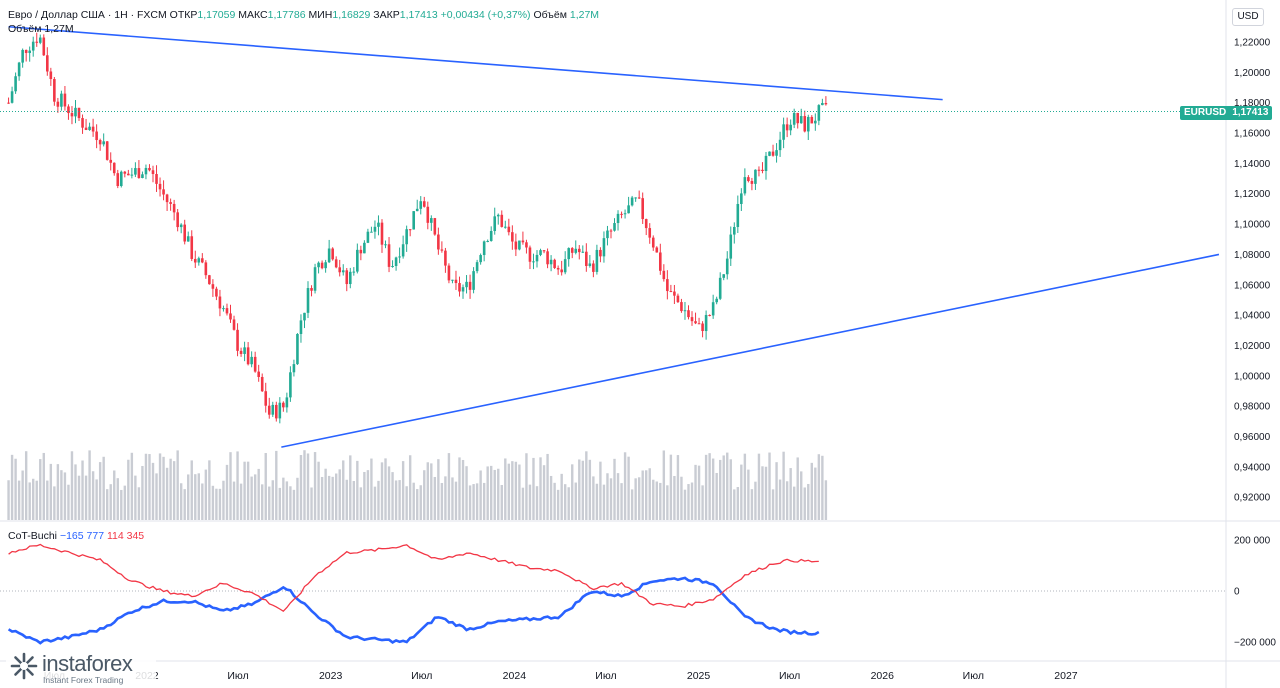 This screenshot has width=1280, height=688. What do you see at coordinates (418, 15) in the screenshot?
I see `close-value: 1,17413` at bounding box center [418, 15].